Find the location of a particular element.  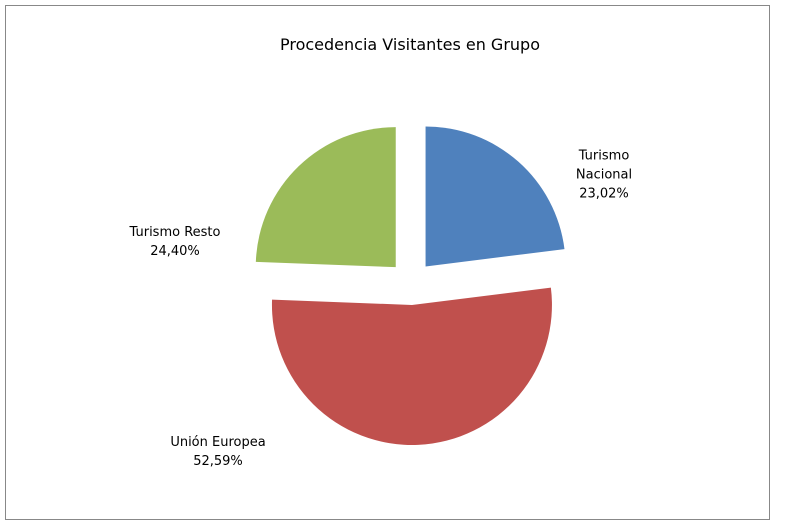

value-label: 52,59% is located at coordinates (218, 461).